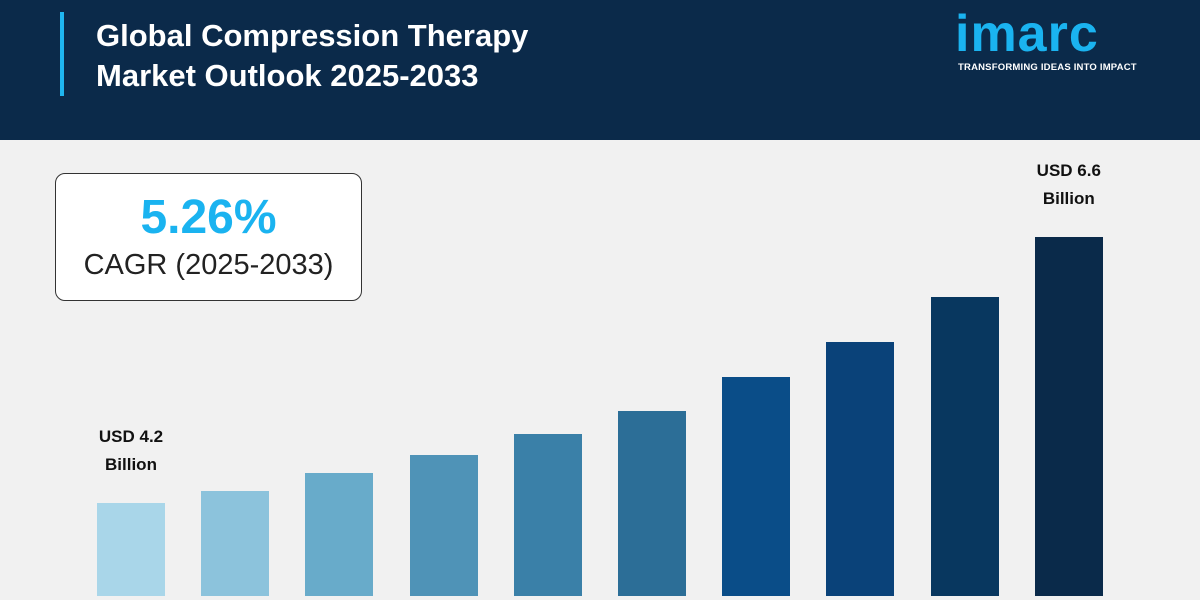 This screenshot has height=600, width=1200. I want to click on logo: imarc, so click(1027, 34).